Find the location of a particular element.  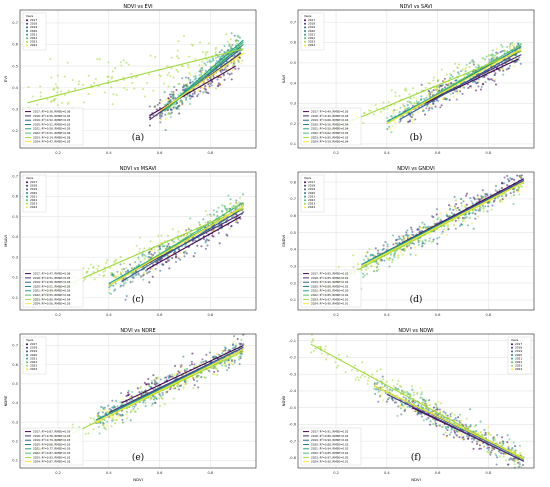

y-tick-label: 0.5 is located at coordinates (15, 384).